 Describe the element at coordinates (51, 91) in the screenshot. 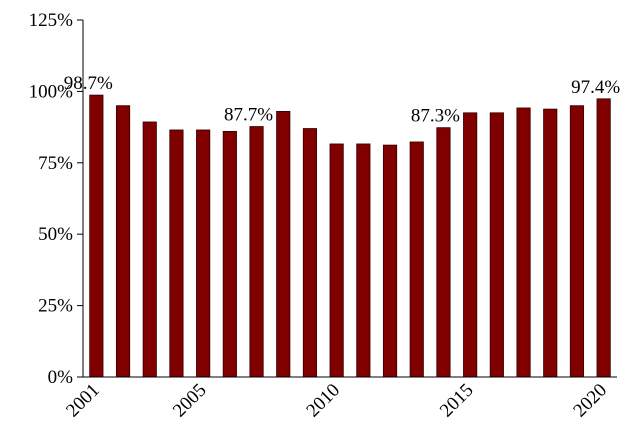

I see `y-tick-label: 100%` at that location.